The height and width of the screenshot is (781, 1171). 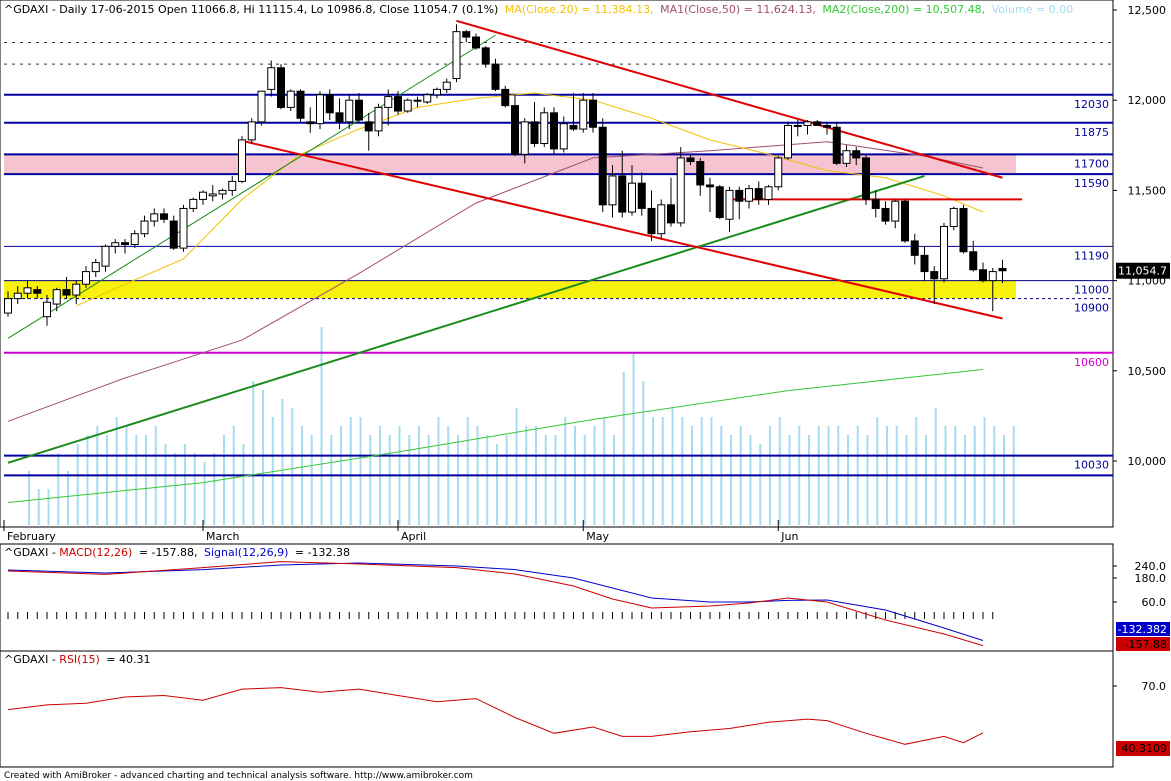 What do you see at coordinates (1033, 9) in the screenshot?
I see `volume-legend: Volume = 0.00` at bounding box center [1033, 9].